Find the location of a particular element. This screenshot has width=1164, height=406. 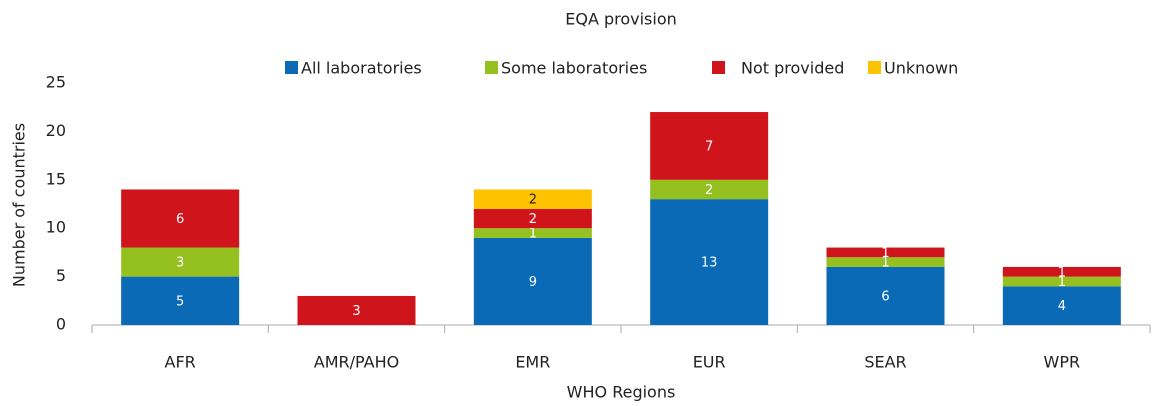

y-axis-title: Number of countries is located at coordinates (19, 205).